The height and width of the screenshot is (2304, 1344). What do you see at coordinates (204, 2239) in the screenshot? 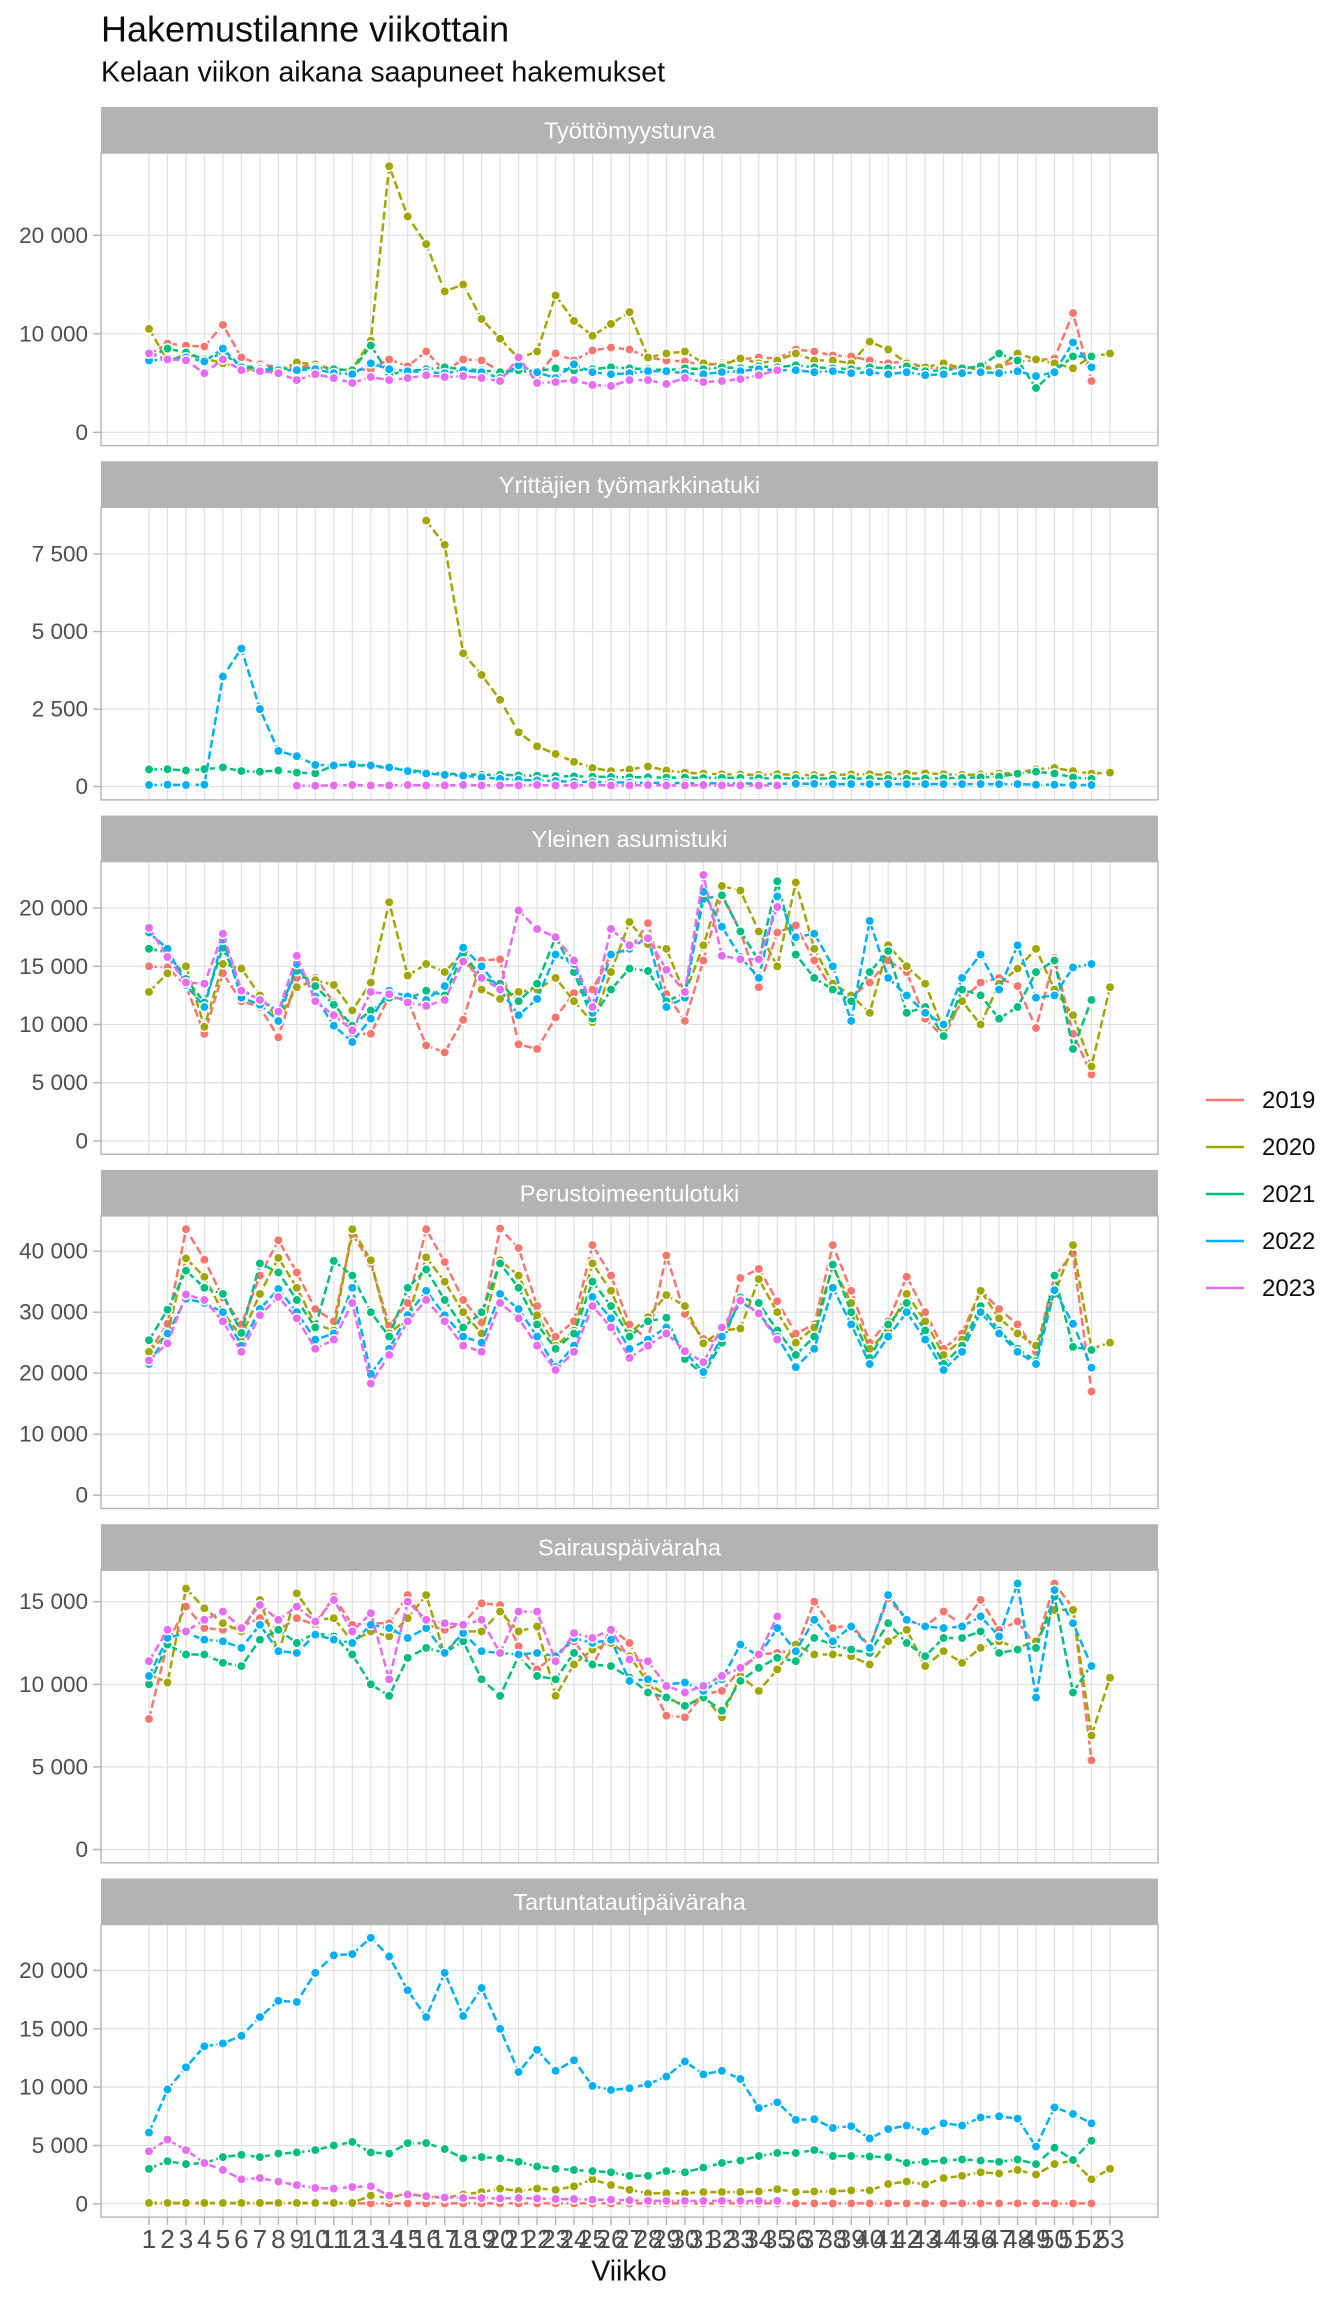
I see `svg-text: 4` at bounding box center [204, 2239].